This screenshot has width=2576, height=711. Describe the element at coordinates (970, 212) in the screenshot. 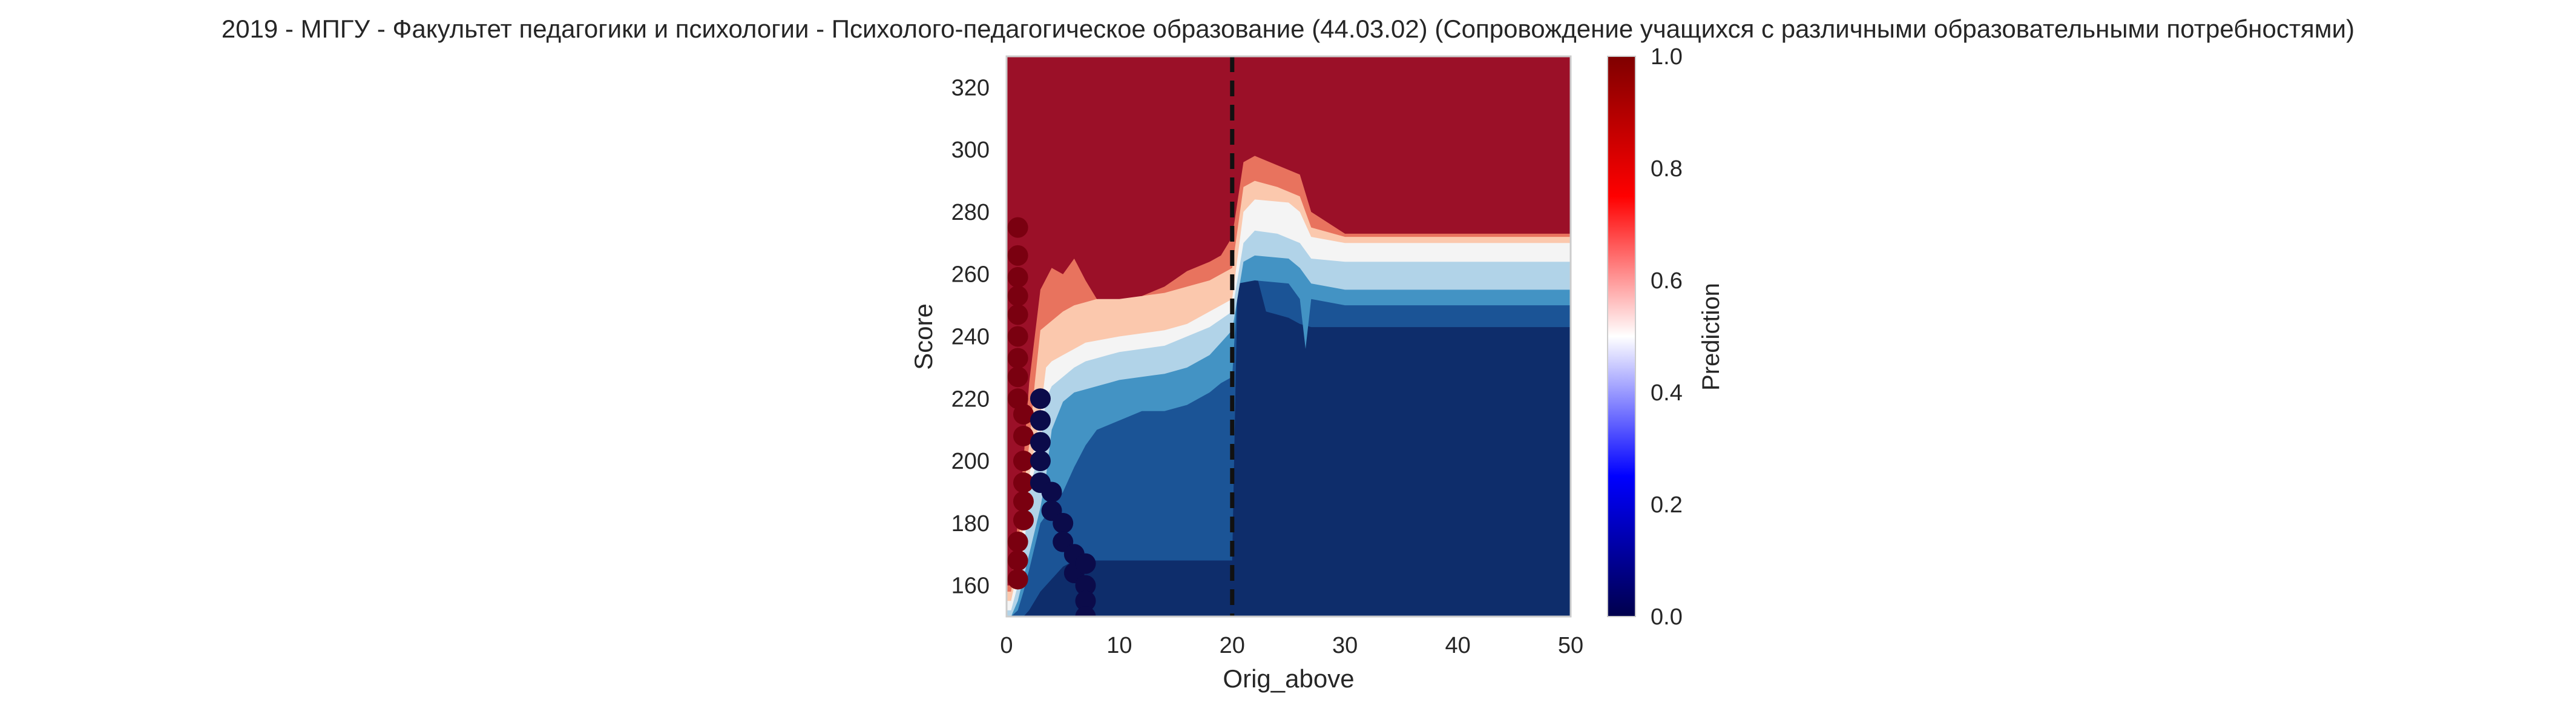

I see `y-tick-label: 280` at that location.